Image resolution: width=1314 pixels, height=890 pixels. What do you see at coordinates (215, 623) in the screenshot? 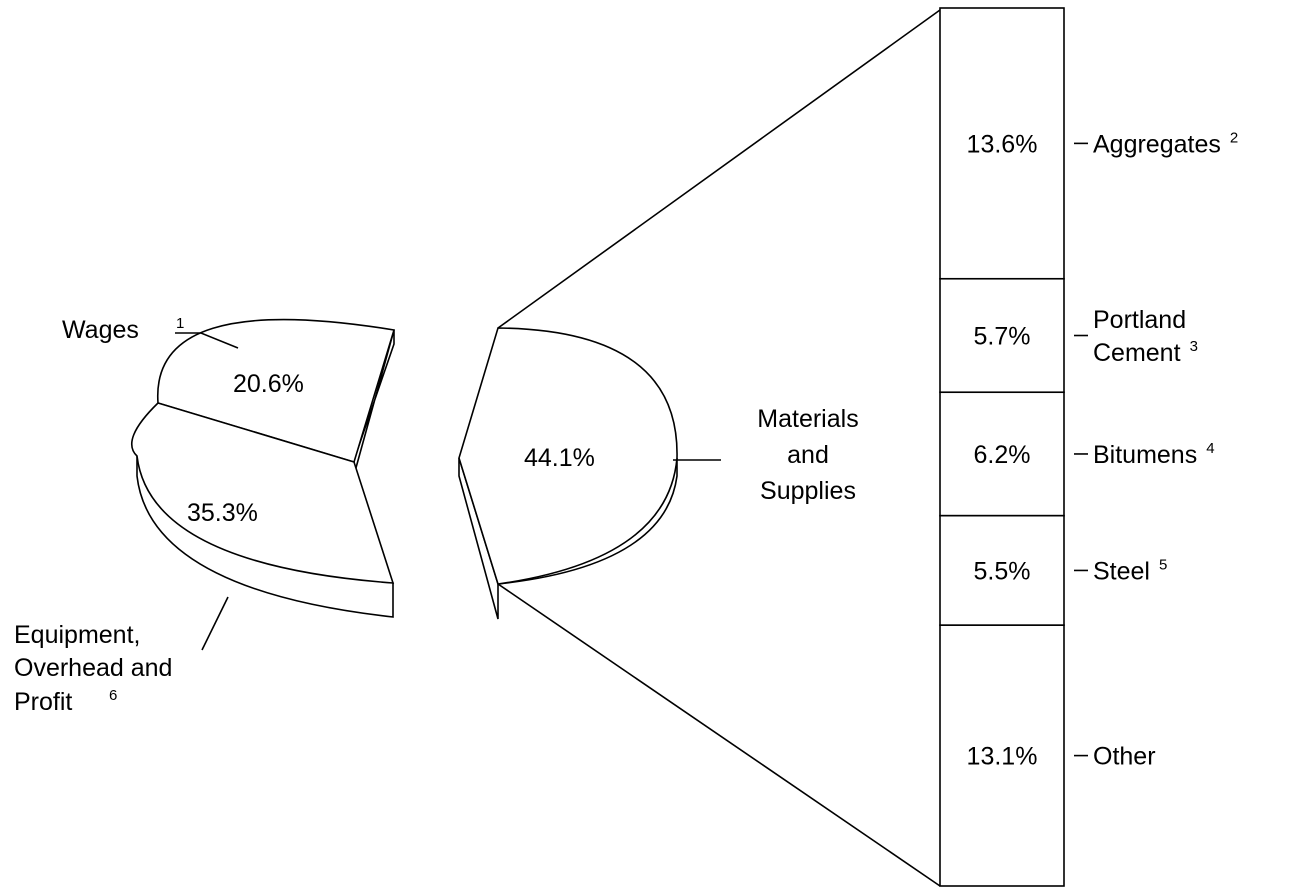
I see `leader-equipment` at bounding box center [215, 623].